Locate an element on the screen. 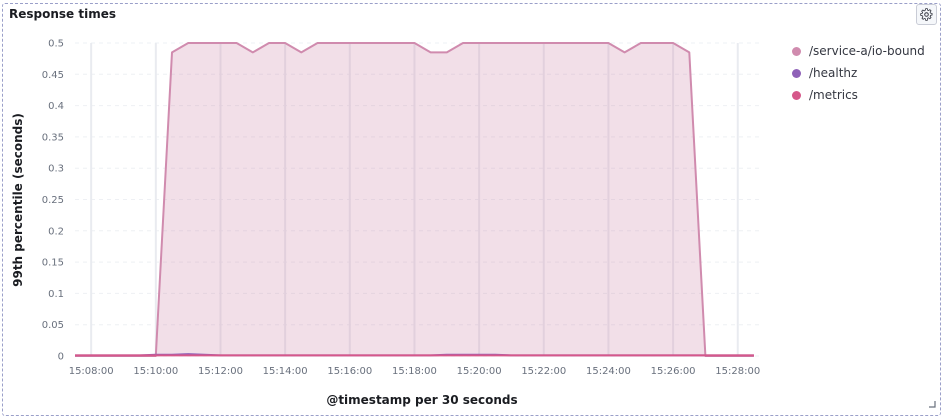 This screenshot has width=945, height=420. x-tick-label: 15:12:00 is located at coordinates (220, 371).